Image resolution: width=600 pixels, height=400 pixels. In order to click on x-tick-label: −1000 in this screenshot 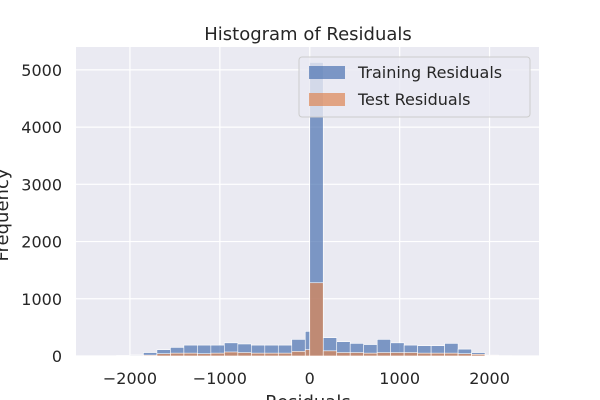, I will do `click(220, 378)`.